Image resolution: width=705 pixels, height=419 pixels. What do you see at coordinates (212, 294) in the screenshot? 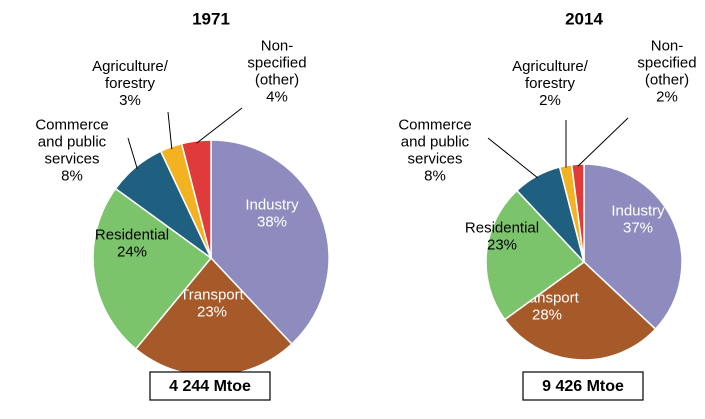
I see `slice-label: Transport` at bounding box center [212, 294].